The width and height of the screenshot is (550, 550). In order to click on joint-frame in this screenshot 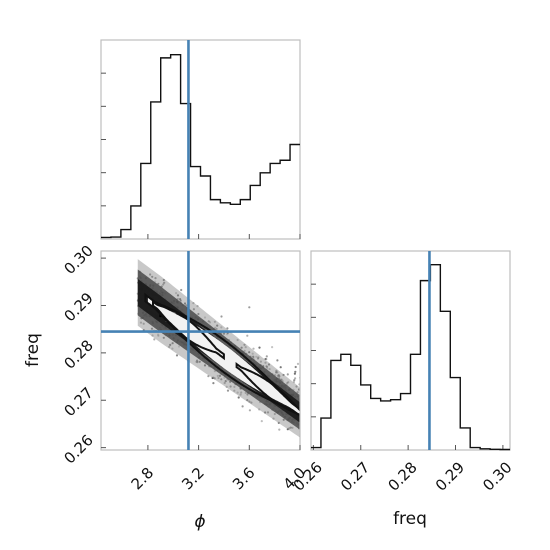, I will do `click(200, 350)`.